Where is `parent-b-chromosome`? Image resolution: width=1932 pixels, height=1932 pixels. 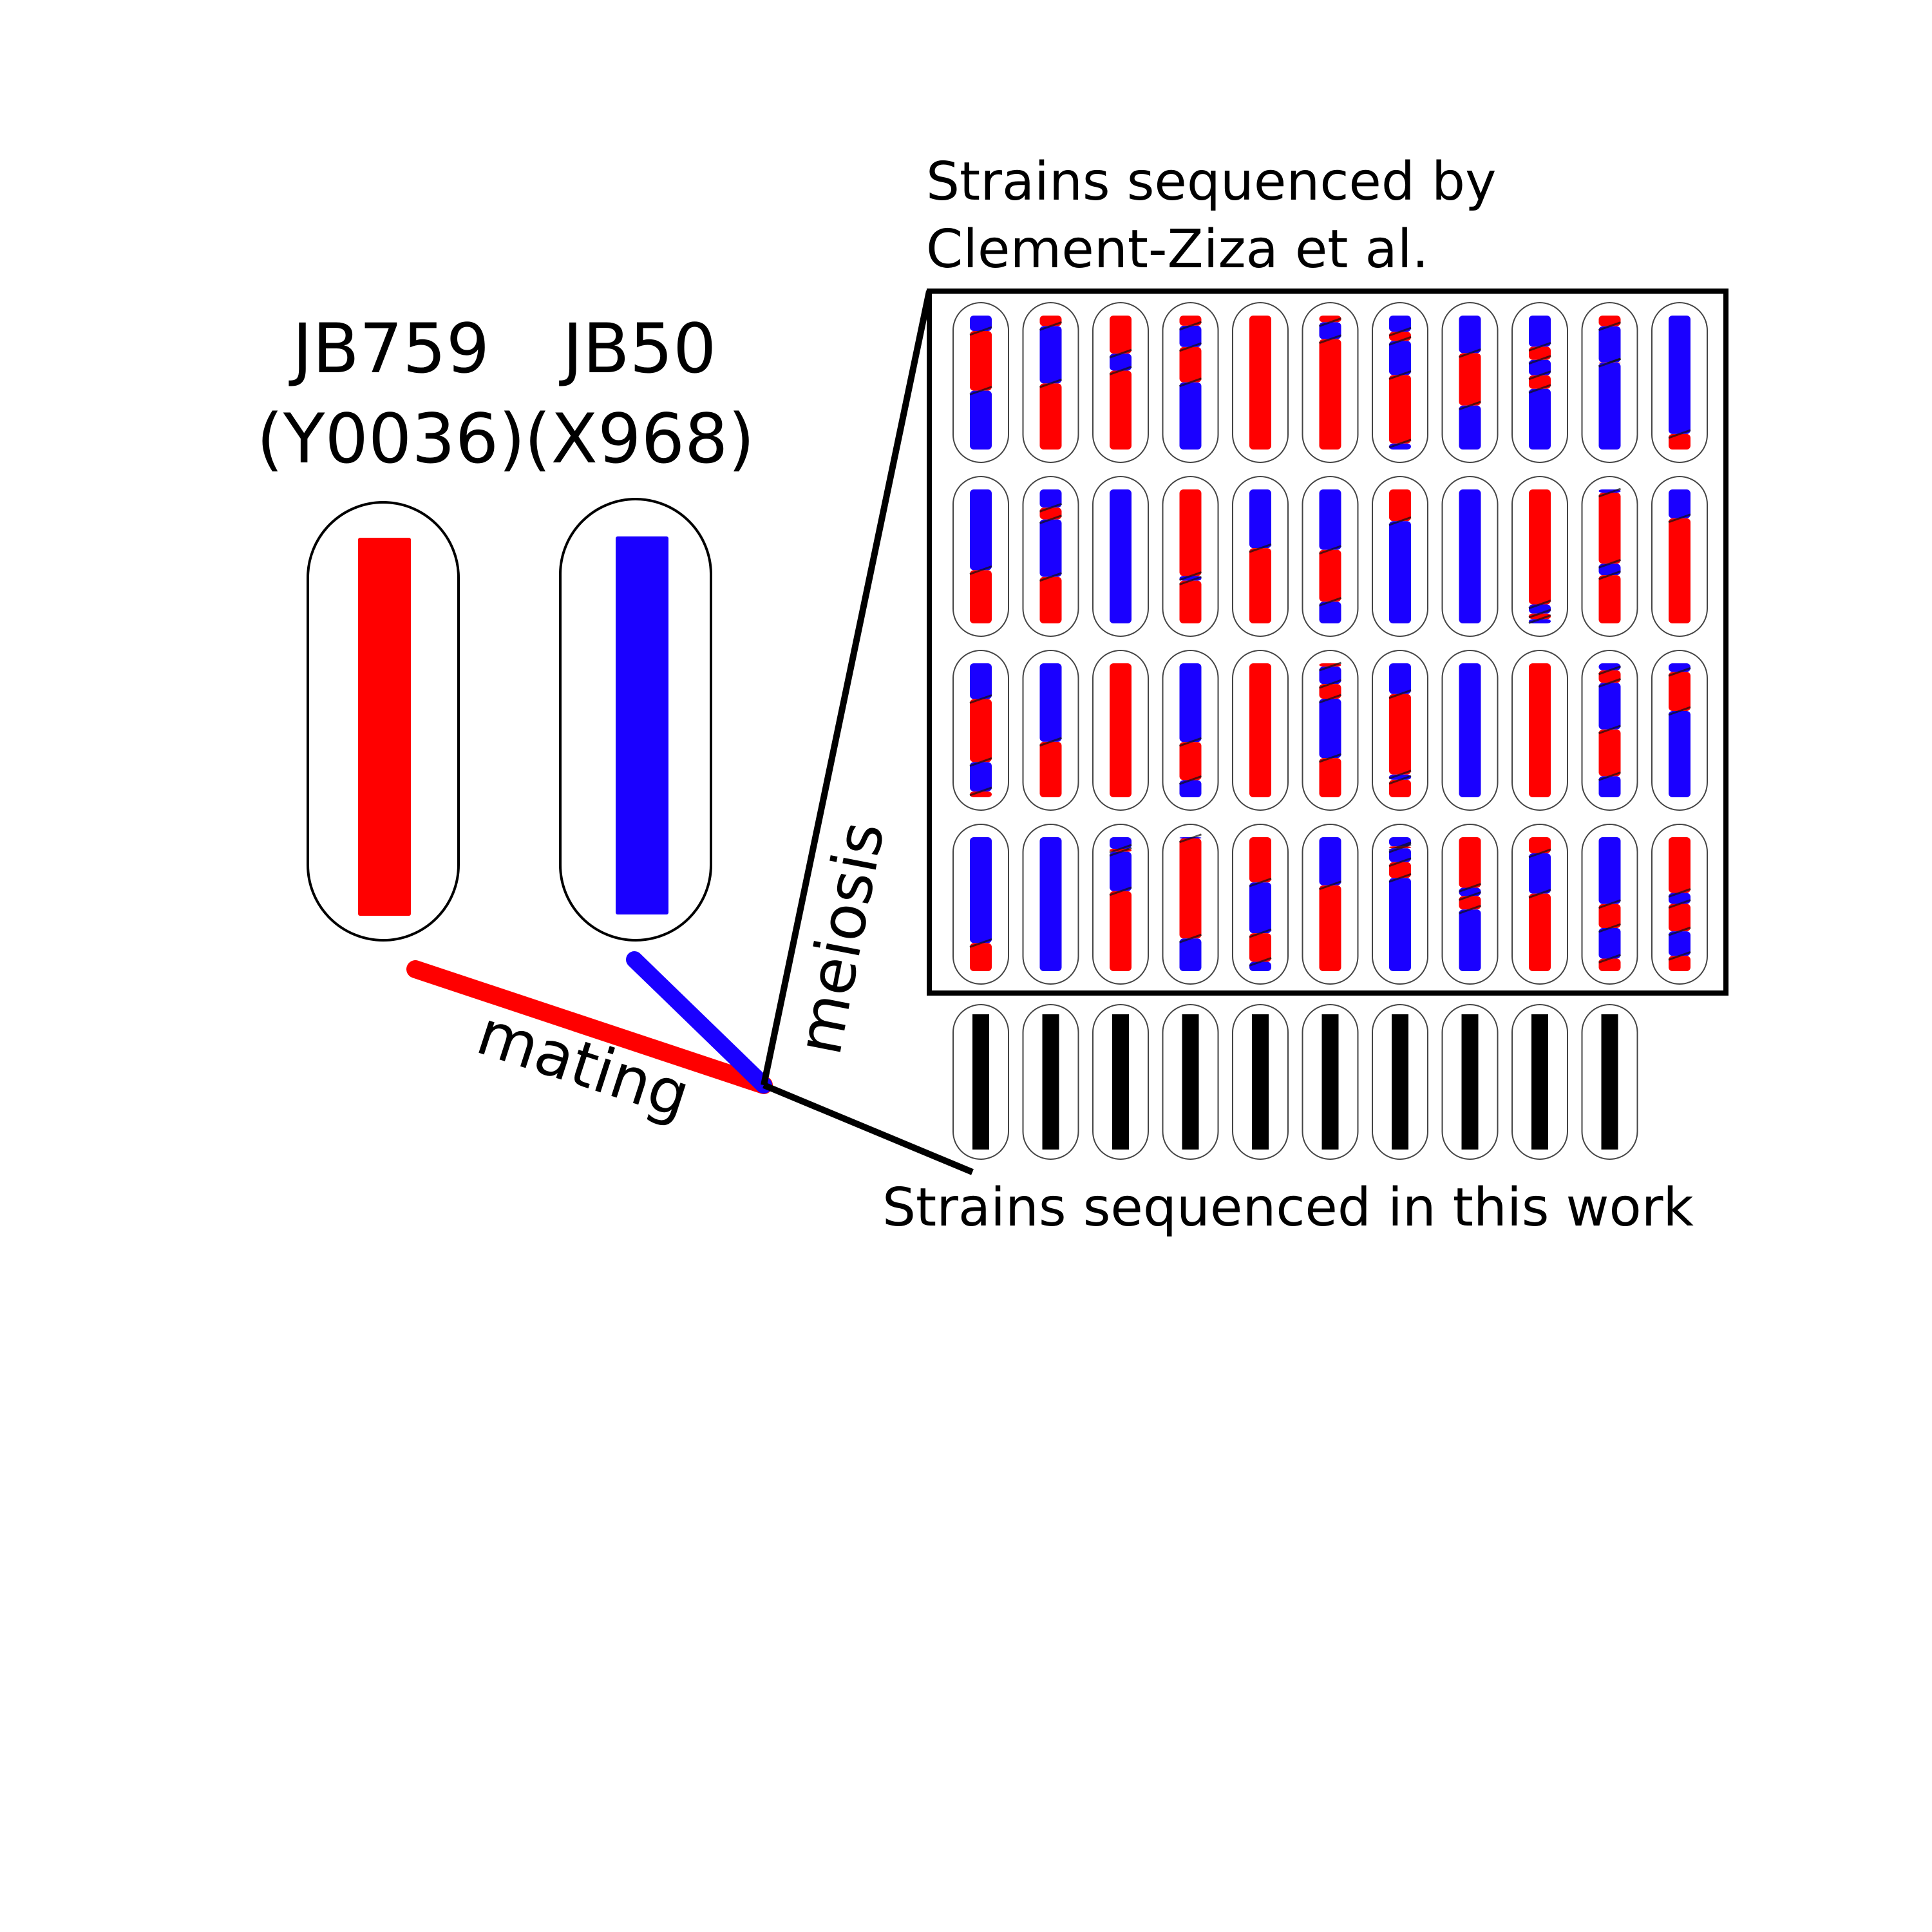 parent-b-chromosome is located at coordinates (642, 725).